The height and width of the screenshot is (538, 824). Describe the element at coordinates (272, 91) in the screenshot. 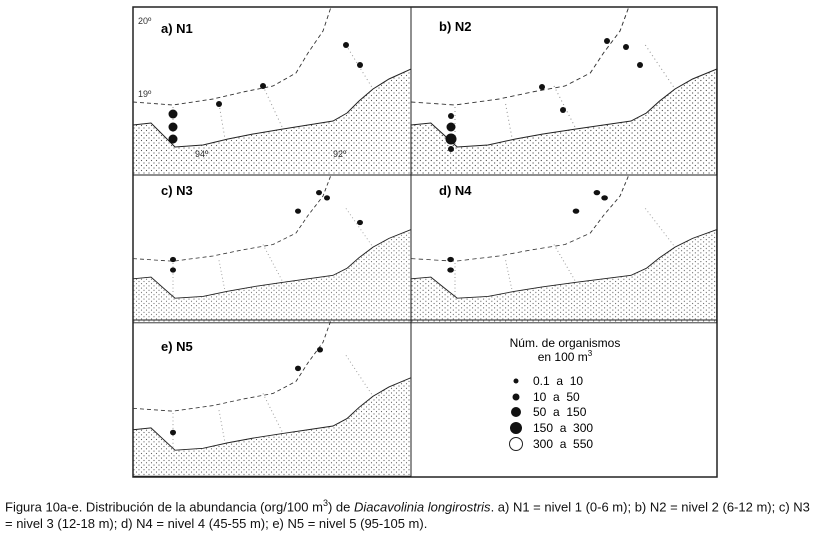

I see `panel: a) N1 20º 19º 94º 92º` at that location.